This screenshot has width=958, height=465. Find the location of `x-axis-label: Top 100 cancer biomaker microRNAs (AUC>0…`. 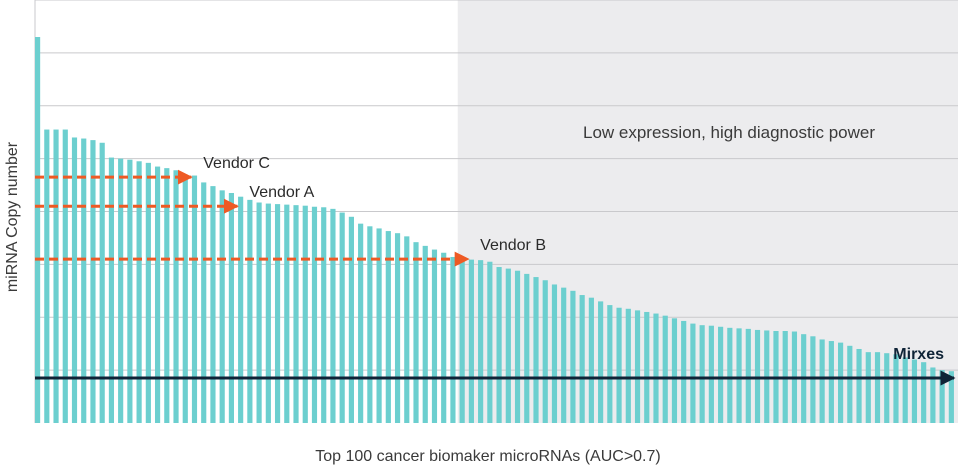

x-axis-label: Top 100 cancer biomaker microRNAs (AUC>0… is located at coordinates (487, 456).